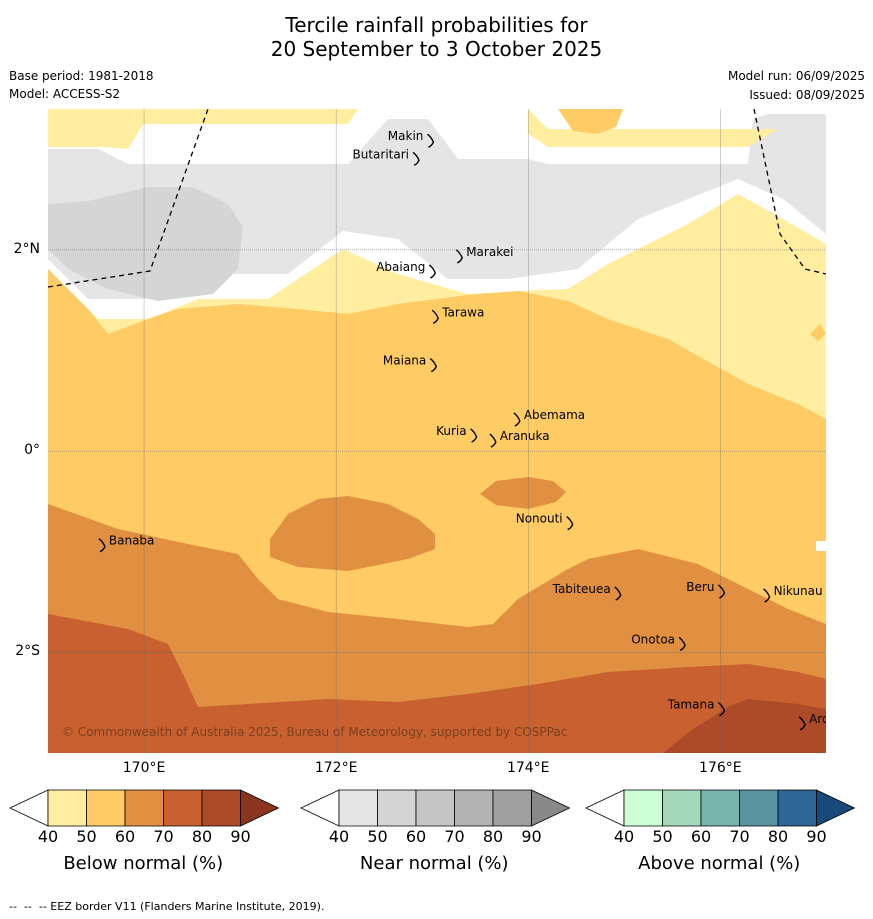 This screenshot has width=873, height=919. Describe the element at coordinates (590, 121) in the screenshot. I see `below-60-top` at that location.